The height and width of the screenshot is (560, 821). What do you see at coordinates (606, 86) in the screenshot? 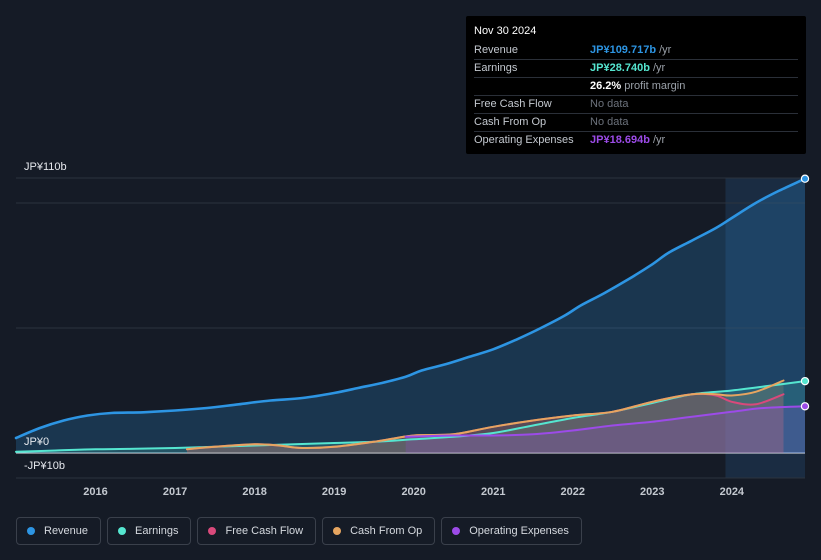
I see `tooltip-row-value: 26.2%` at bounding box center [606, 86].